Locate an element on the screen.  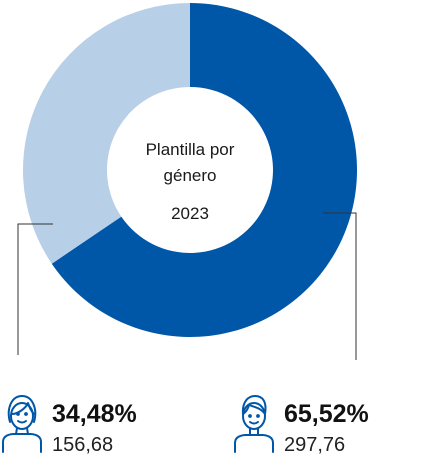
female-count: 156,68 is located at coordinates (83, 445).